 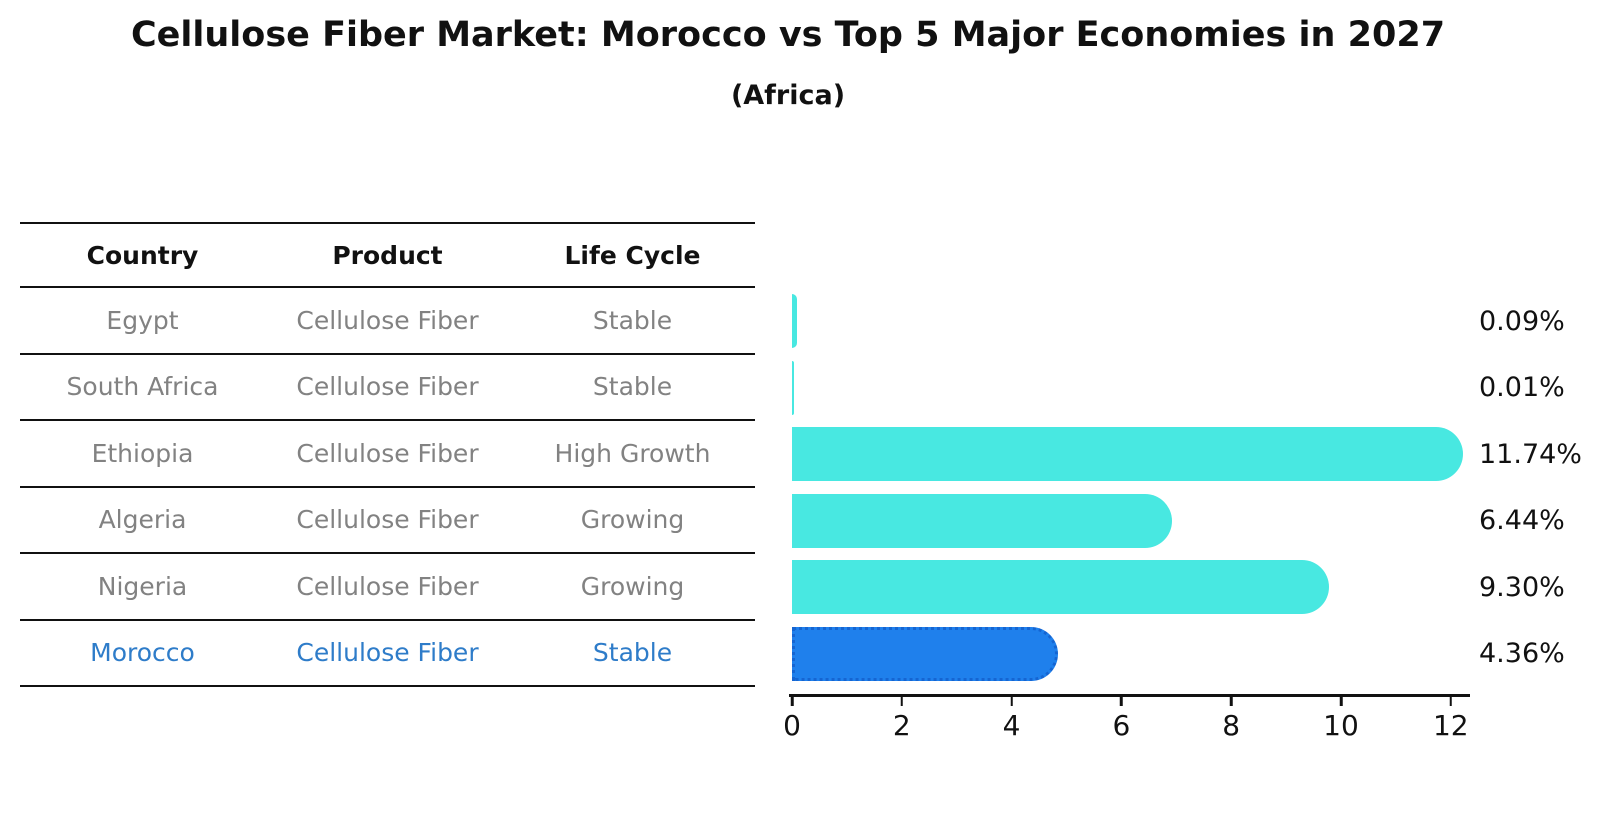 What do you see at coordinates (1522, 521) in the screenshot?
I see `value-label-algeria: 6.44%` at bounding box center [1522, 521].